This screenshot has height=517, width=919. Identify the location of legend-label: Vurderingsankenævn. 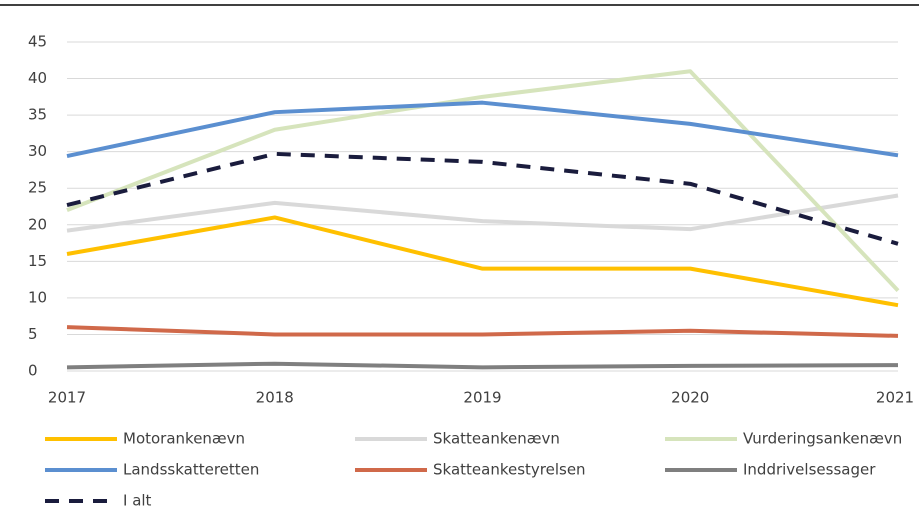
(822, 439).